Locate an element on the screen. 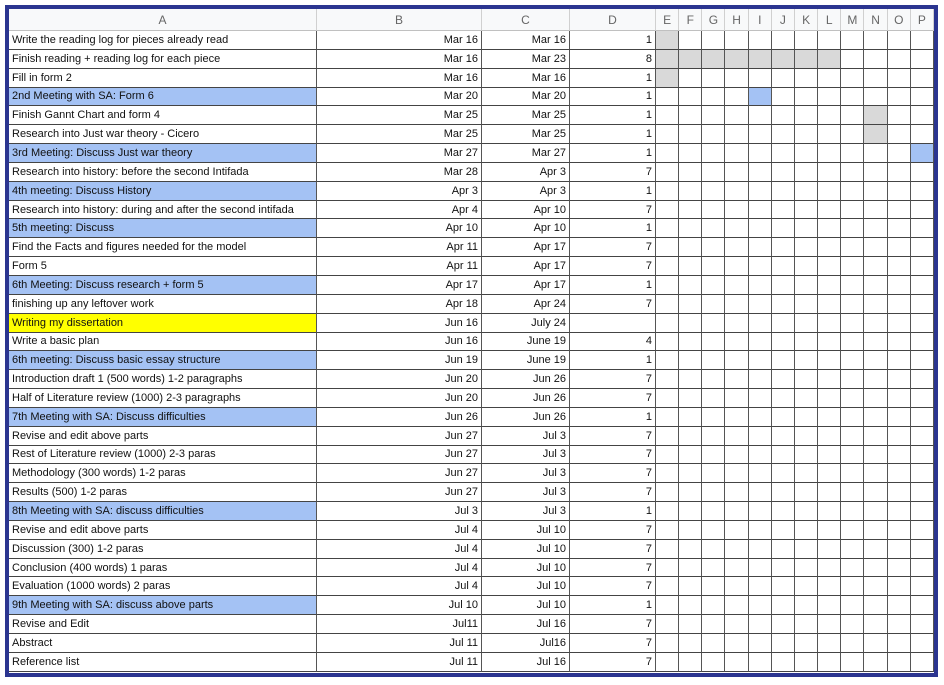  end-date-cell: Mar 23 is located at coordinates (526, 59).